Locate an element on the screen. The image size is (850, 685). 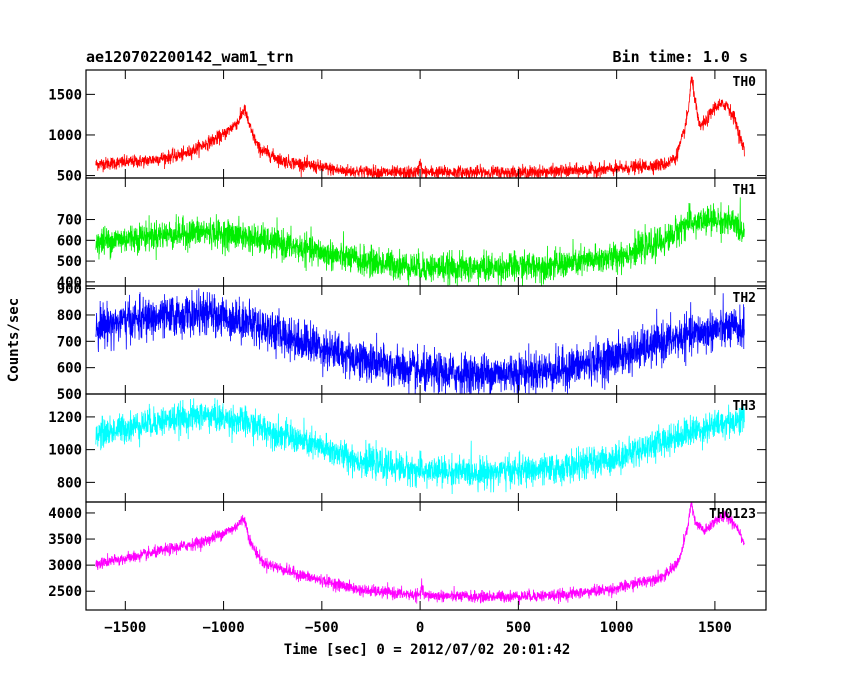
series-line-th0123 is located at coordinates (420, 553).